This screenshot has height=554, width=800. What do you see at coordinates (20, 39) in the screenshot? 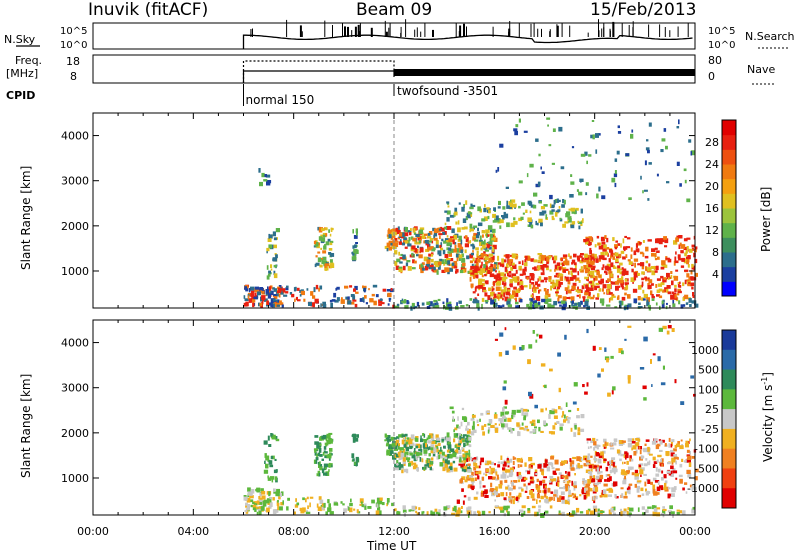
I see `nsky-label: N.Sky` at bounding box center [20, 39].